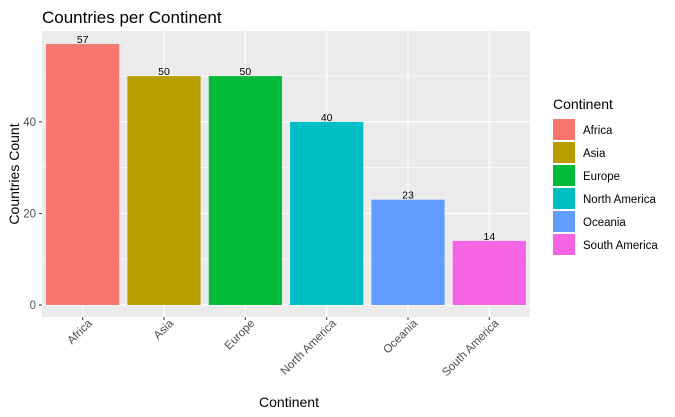 The width and height of the screenshot is (675, 417). Describe the element at coordinates (132, 17) in the screenshot. I see `chart-title: Countries per Continent` at that location.